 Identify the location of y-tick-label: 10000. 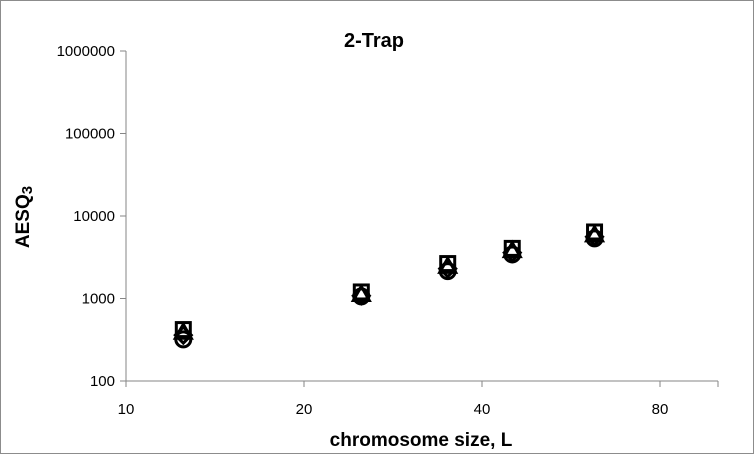
(94, 216).